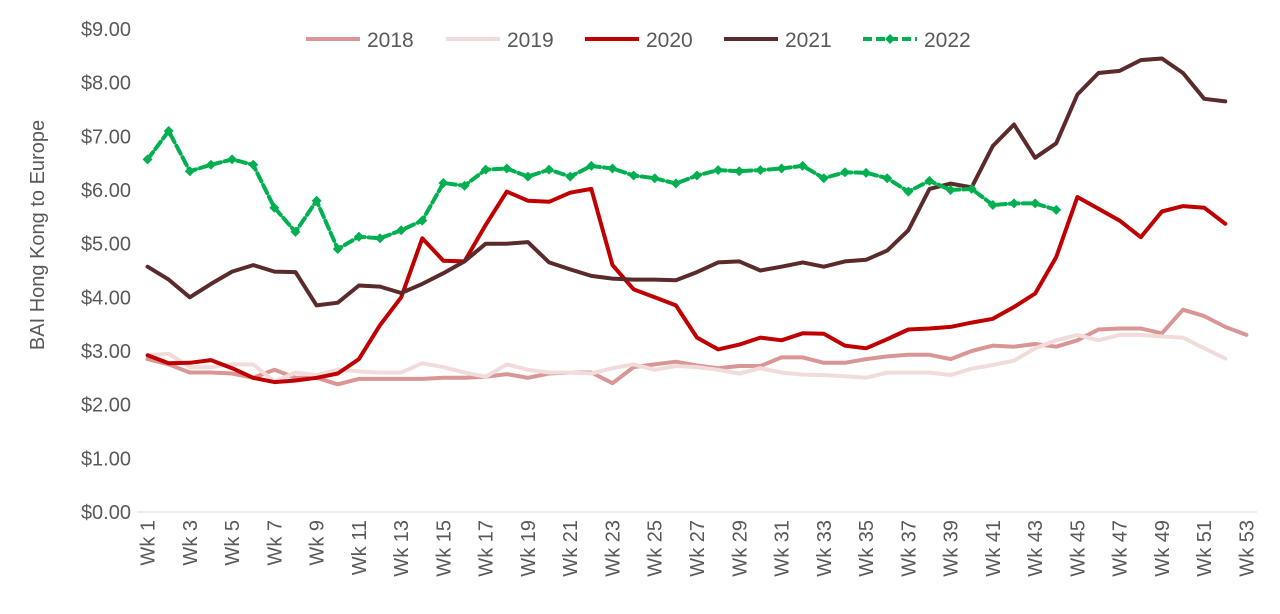 Image resolution: width=1280 pixels, height=614 pixels. What do you see at coordinates (191, 543) in the screenshot?
I see `x-tick-label: Wk 3` at bounding box center [191, 543].